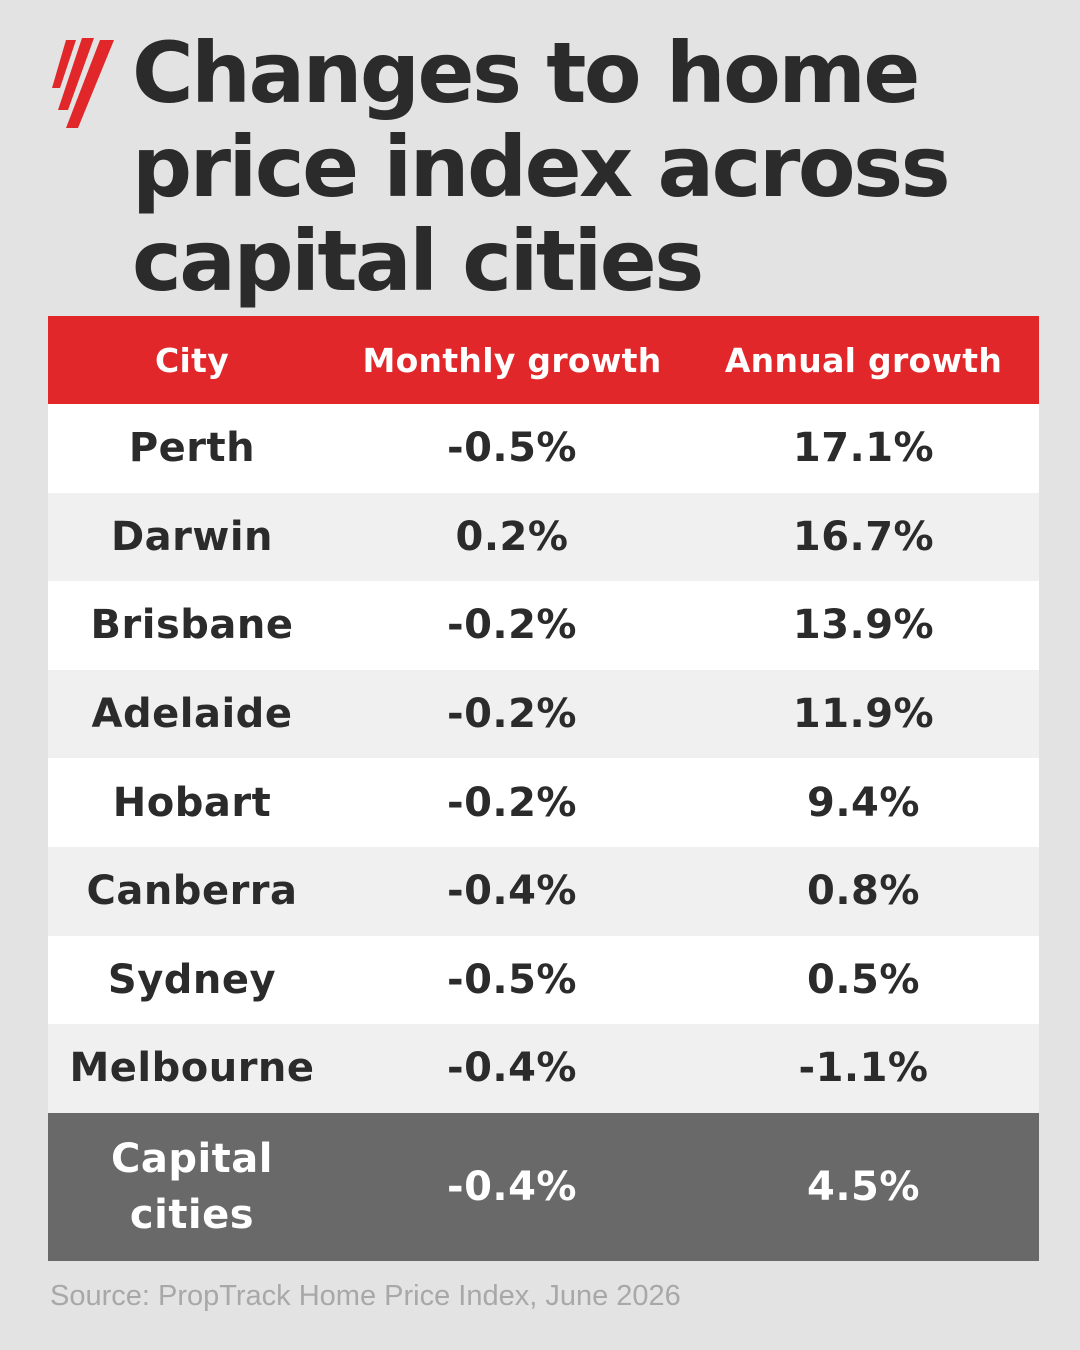 This screenshot has width=1080, height=1350. I want to click on table-row: Perth -0.5% 17.1%, so click(543, 448).